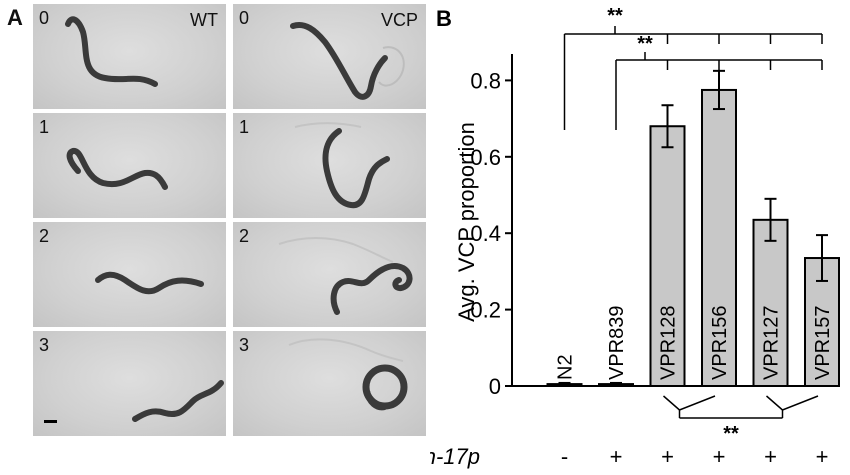 The width and height of the screenshot is (850, 475). I want to click on wt-label: WT, so click(204, 20).